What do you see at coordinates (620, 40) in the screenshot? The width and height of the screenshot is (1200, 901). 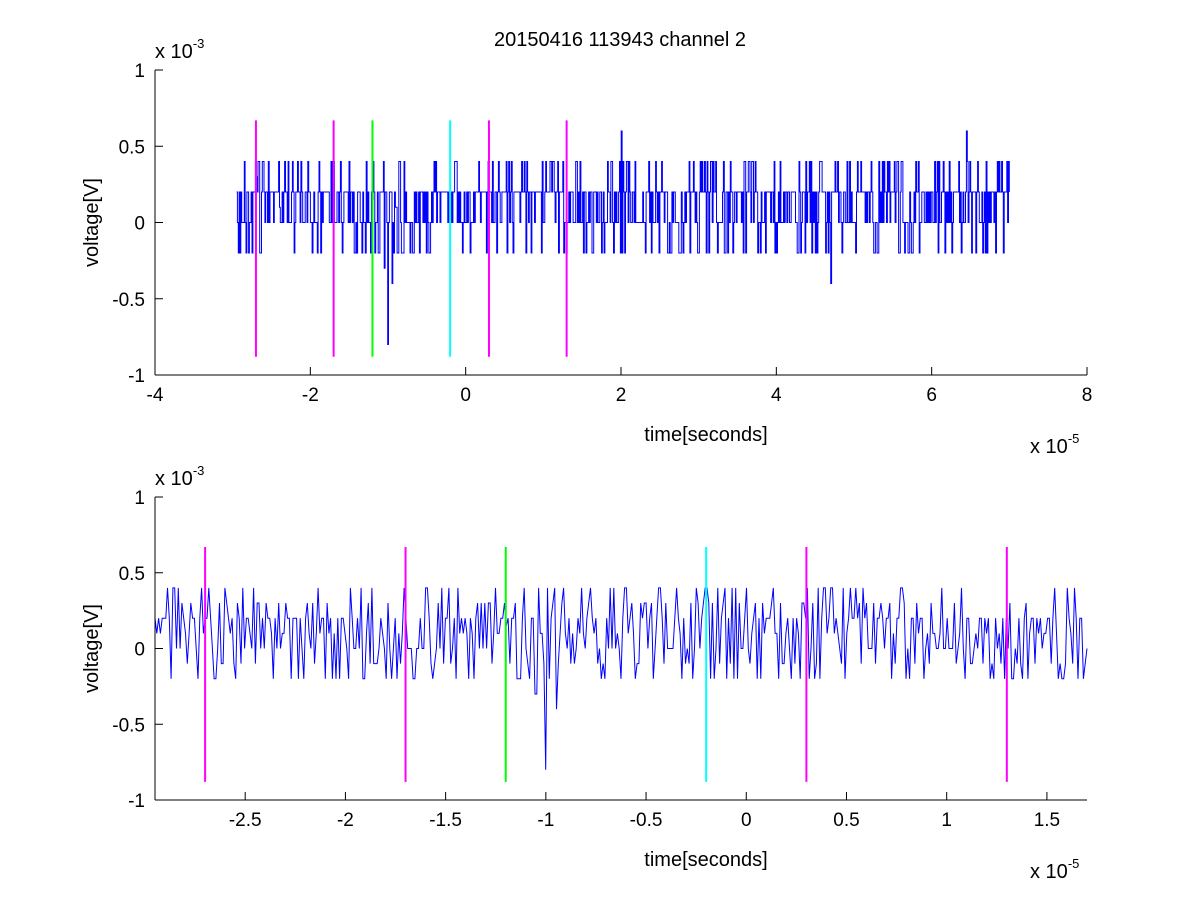 I see `figure-title: 20150416 113943 channel 2` at bounding box center [620, 40].